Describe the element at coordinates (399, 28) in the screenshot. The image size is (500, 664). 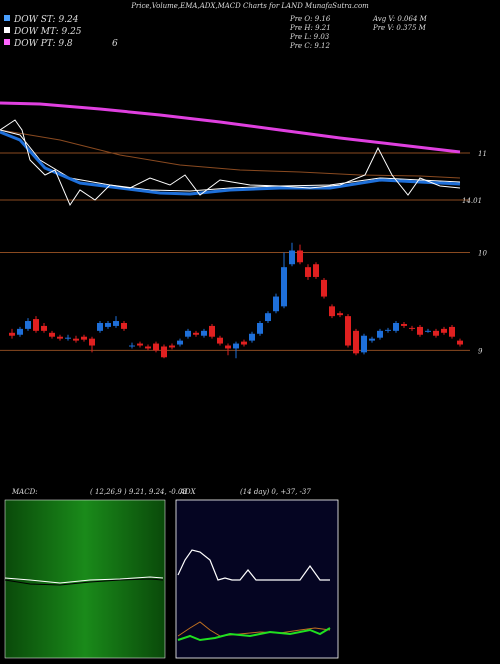
I see `stat: Pre V: 0.375 M` at that location.